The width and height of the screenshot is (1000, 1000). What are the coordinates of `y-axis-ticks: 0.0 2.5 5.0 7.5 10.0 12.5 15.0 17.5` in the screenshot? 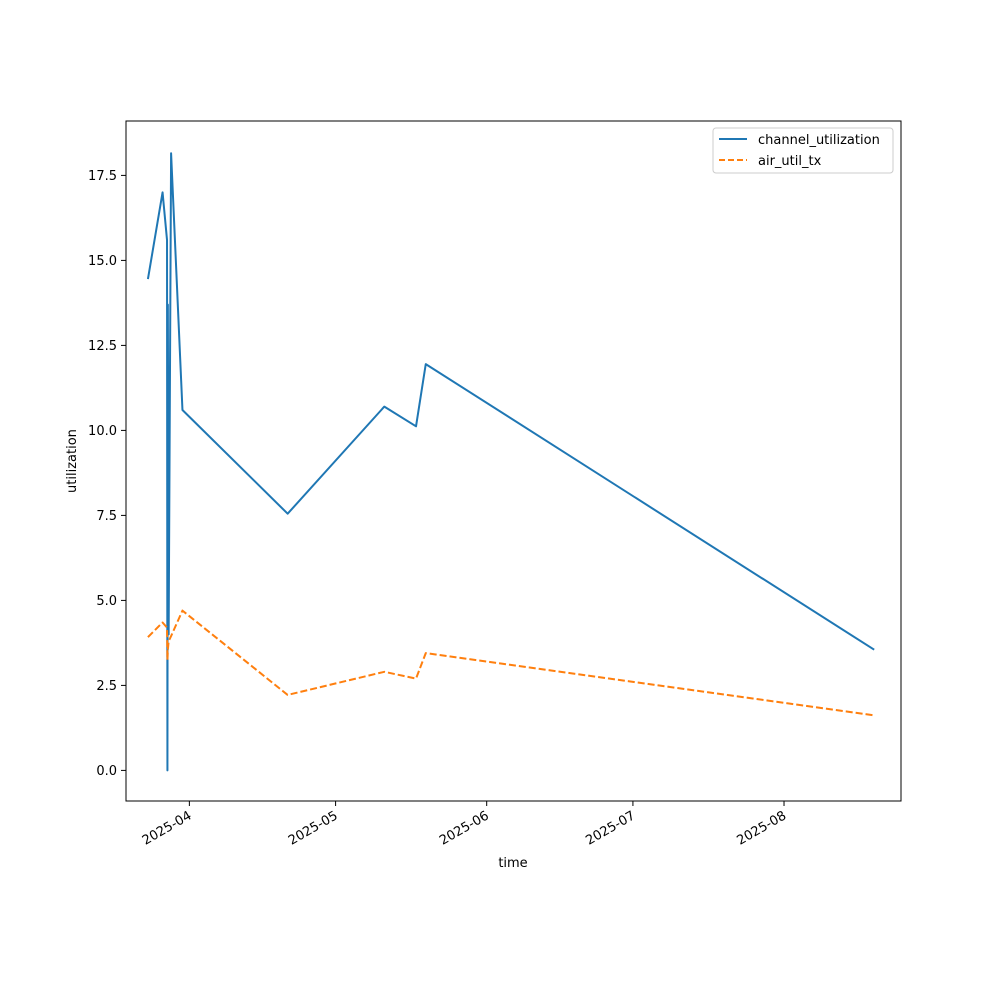 It's located at (107, 474).